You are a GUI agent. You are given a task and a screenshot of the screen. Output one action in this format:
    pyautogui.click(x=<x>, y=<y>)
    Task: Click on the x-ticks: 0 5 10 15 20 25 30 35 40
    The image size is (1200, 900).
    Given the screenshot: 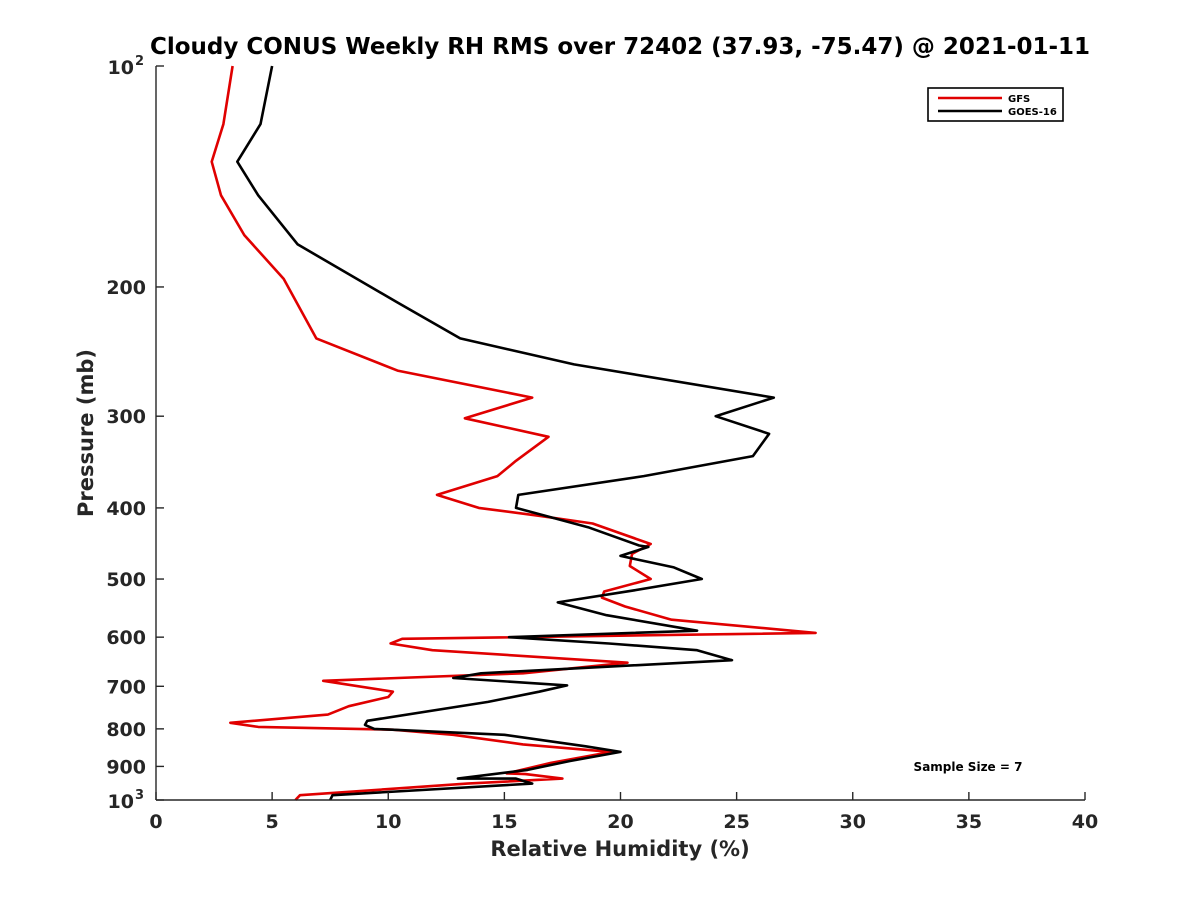 What is the action you would take?
    pyautogui.click(x=623, y=812)
    